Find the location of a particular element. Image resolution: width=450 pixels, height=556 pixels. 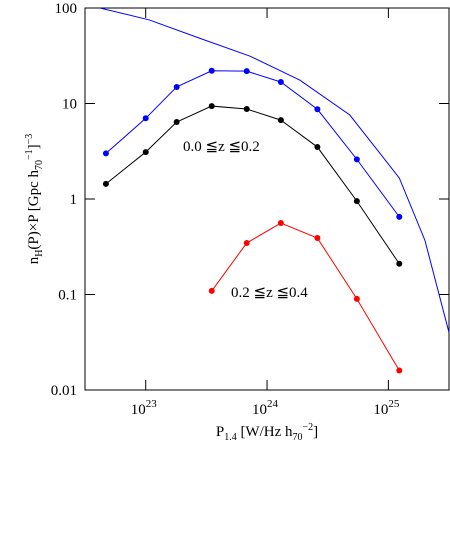

xlabel-part: ] is located at coordinates (315, 432).